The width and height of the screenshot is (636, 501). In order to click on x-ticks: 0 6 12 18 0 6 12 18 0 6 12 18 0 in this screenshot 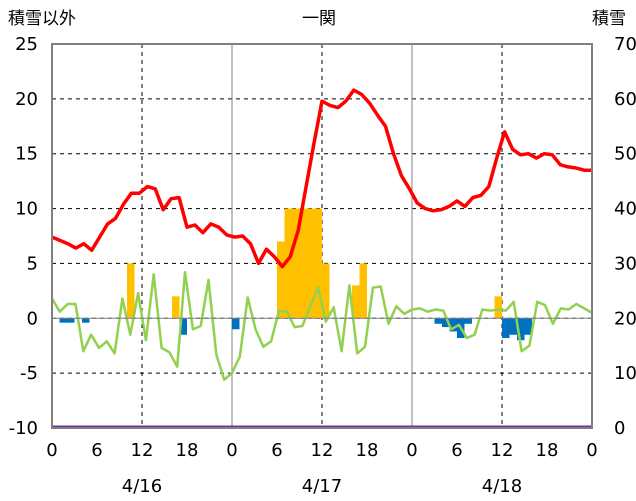, I will do `click(321, 450)`.